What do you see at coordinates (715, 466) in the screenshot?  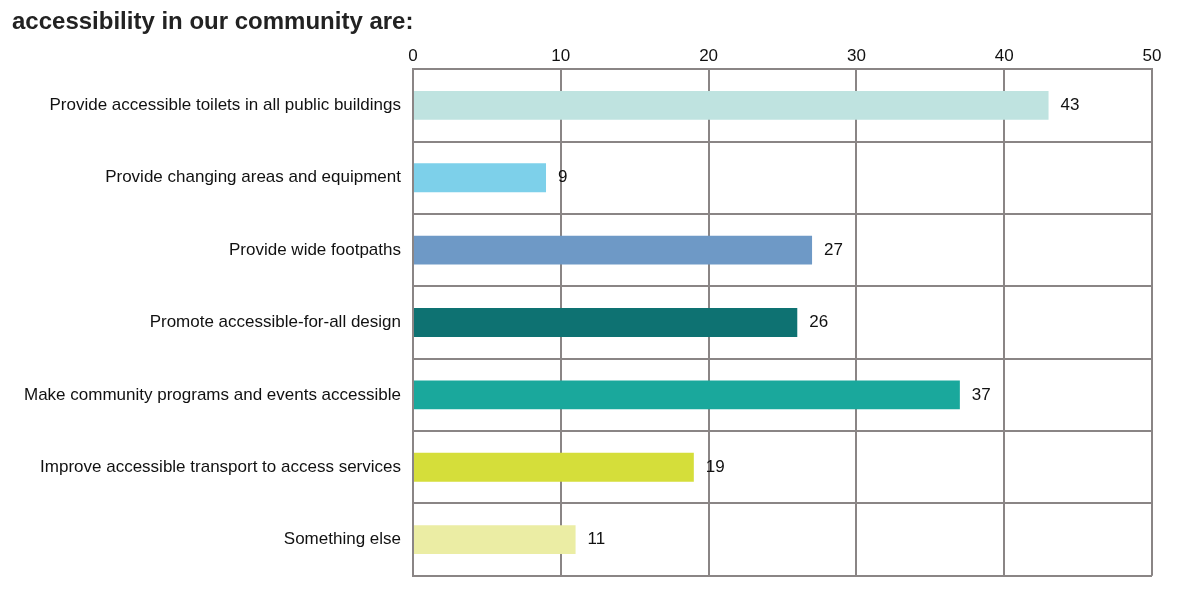 I see `data-label: 19` at bounding box center [715, 466].